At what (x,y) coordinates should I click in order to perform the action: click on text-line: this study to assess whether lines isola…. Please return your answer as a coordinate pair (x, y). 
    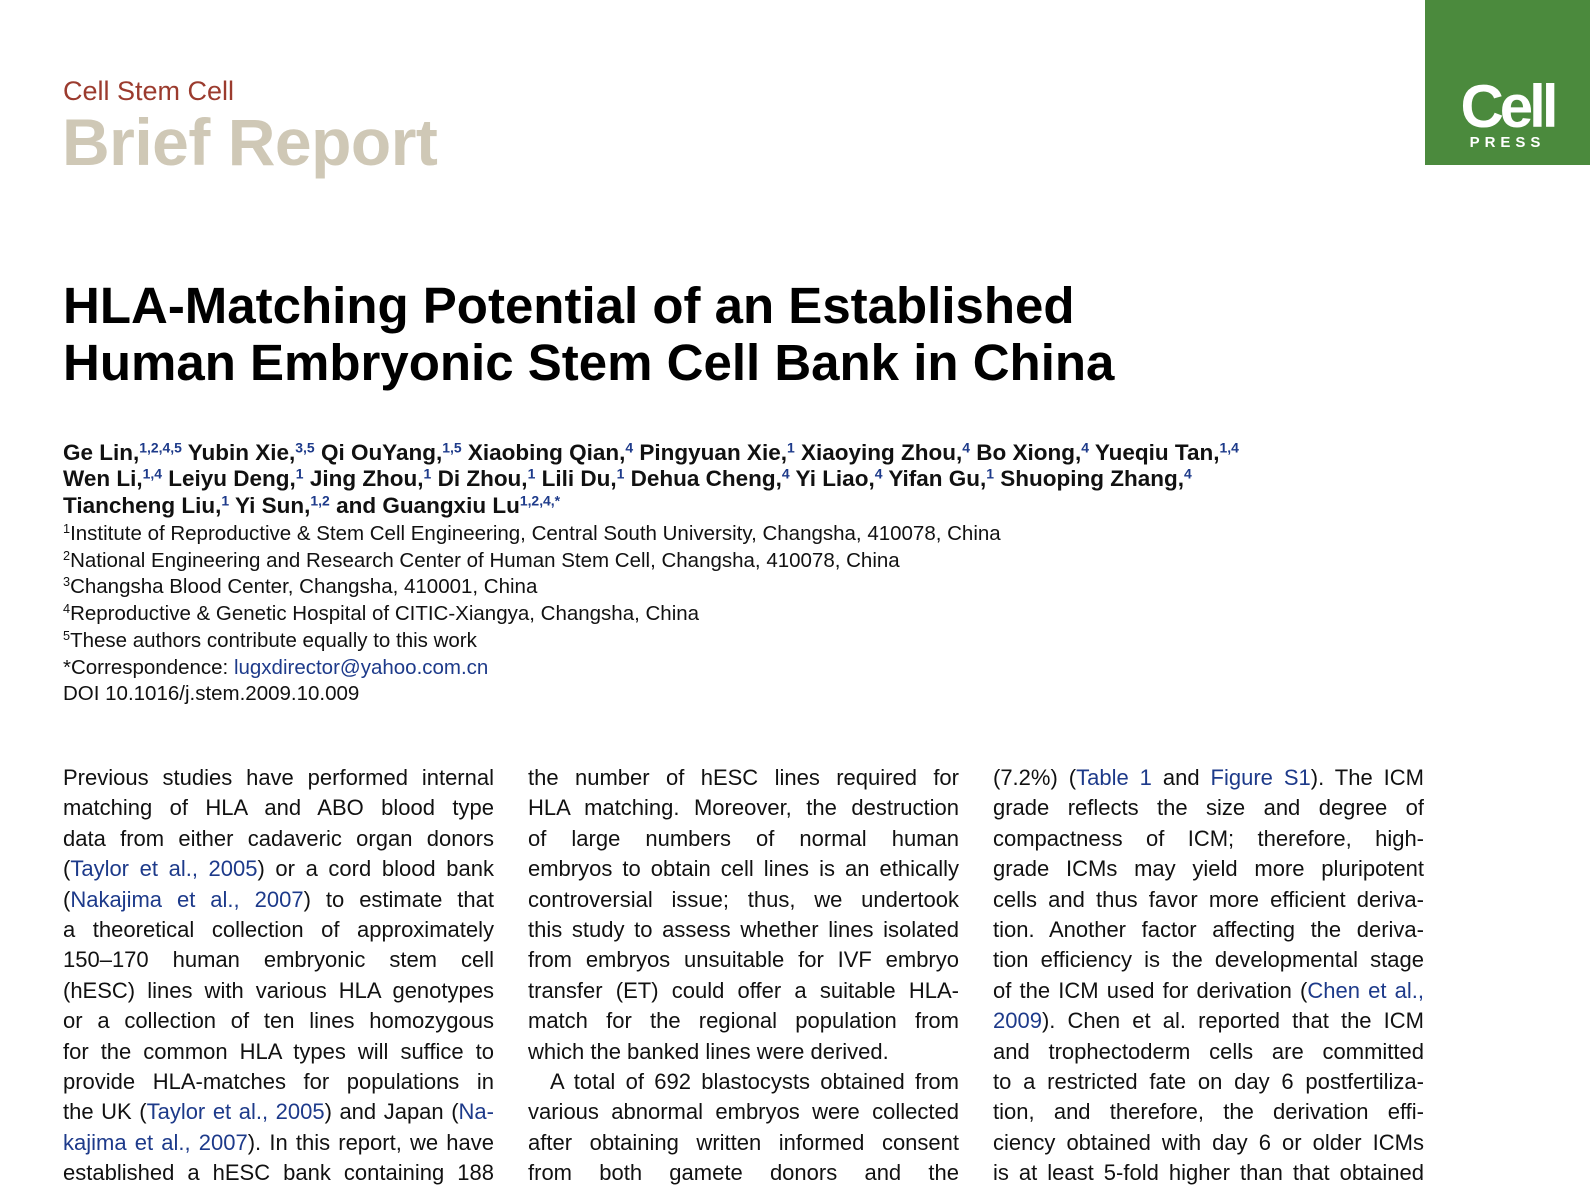
    Looking at the image, I should click on (743, 929).